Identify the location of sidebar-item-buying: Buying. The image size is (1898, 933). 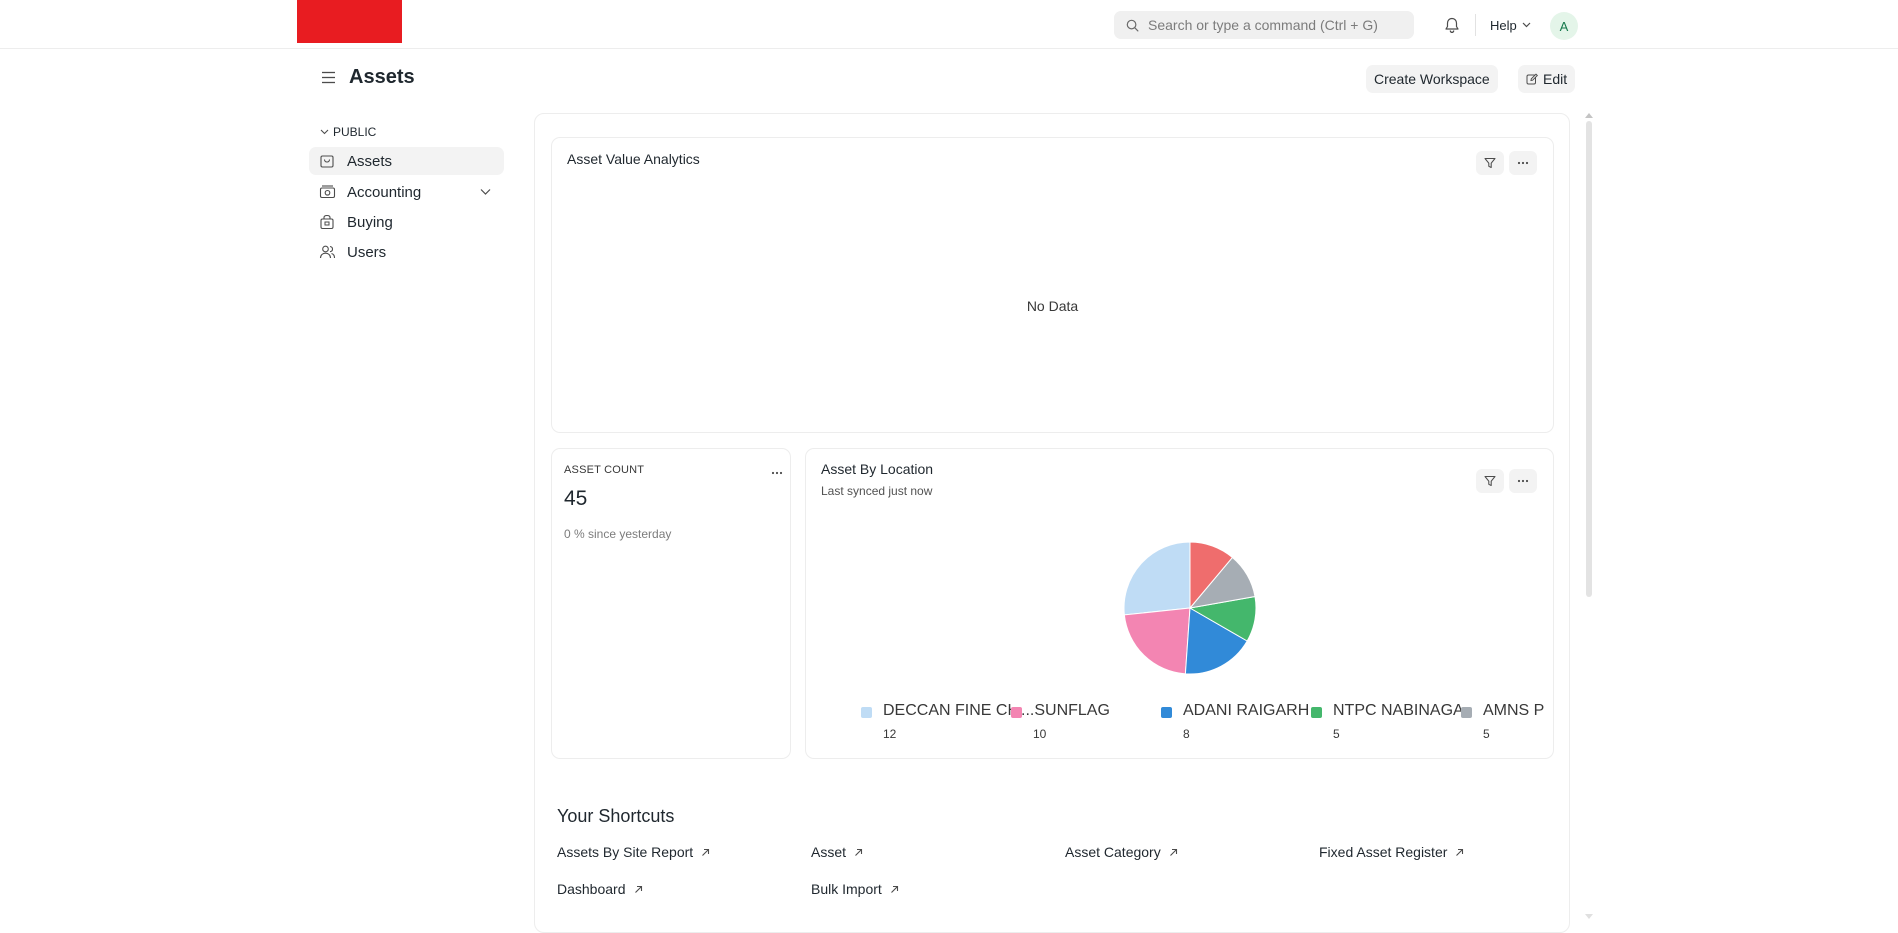
(406, 222).